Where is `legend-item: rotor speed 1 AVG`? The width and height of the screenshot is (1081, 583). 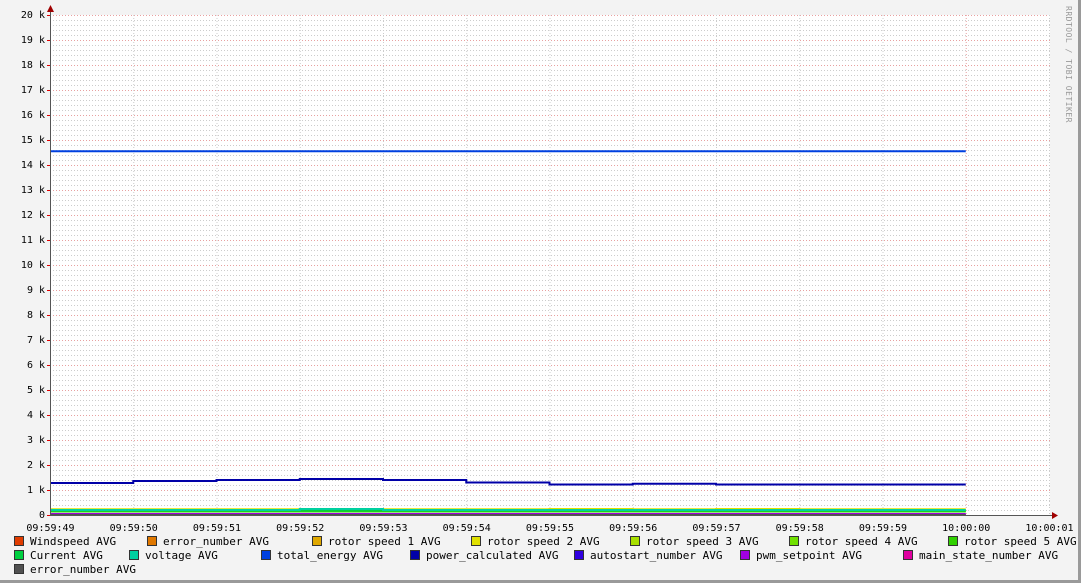
legend-item: rotor speed 1 AVG is located at coordinates (376, 542).